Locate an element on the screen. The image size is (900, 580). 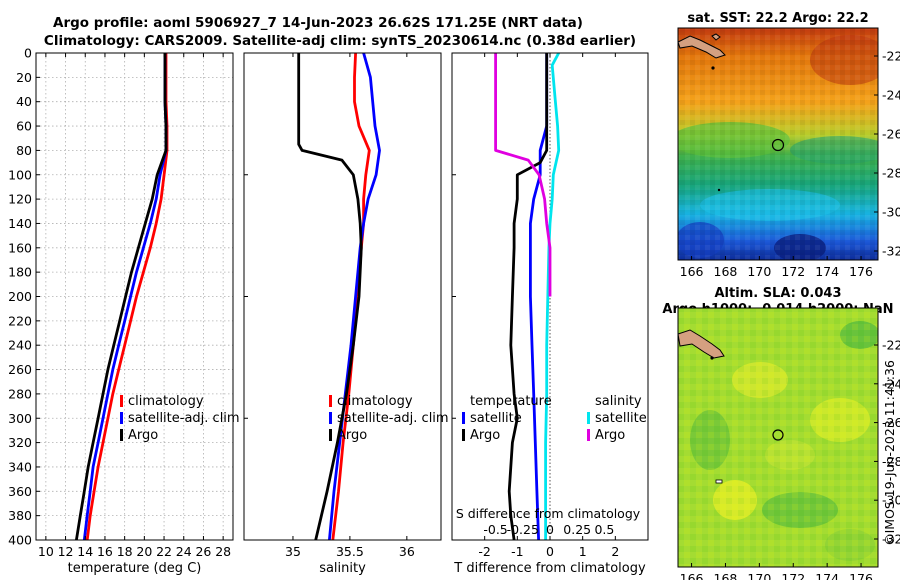
y-tick-label: 200 is located at coordinates (20, 296).